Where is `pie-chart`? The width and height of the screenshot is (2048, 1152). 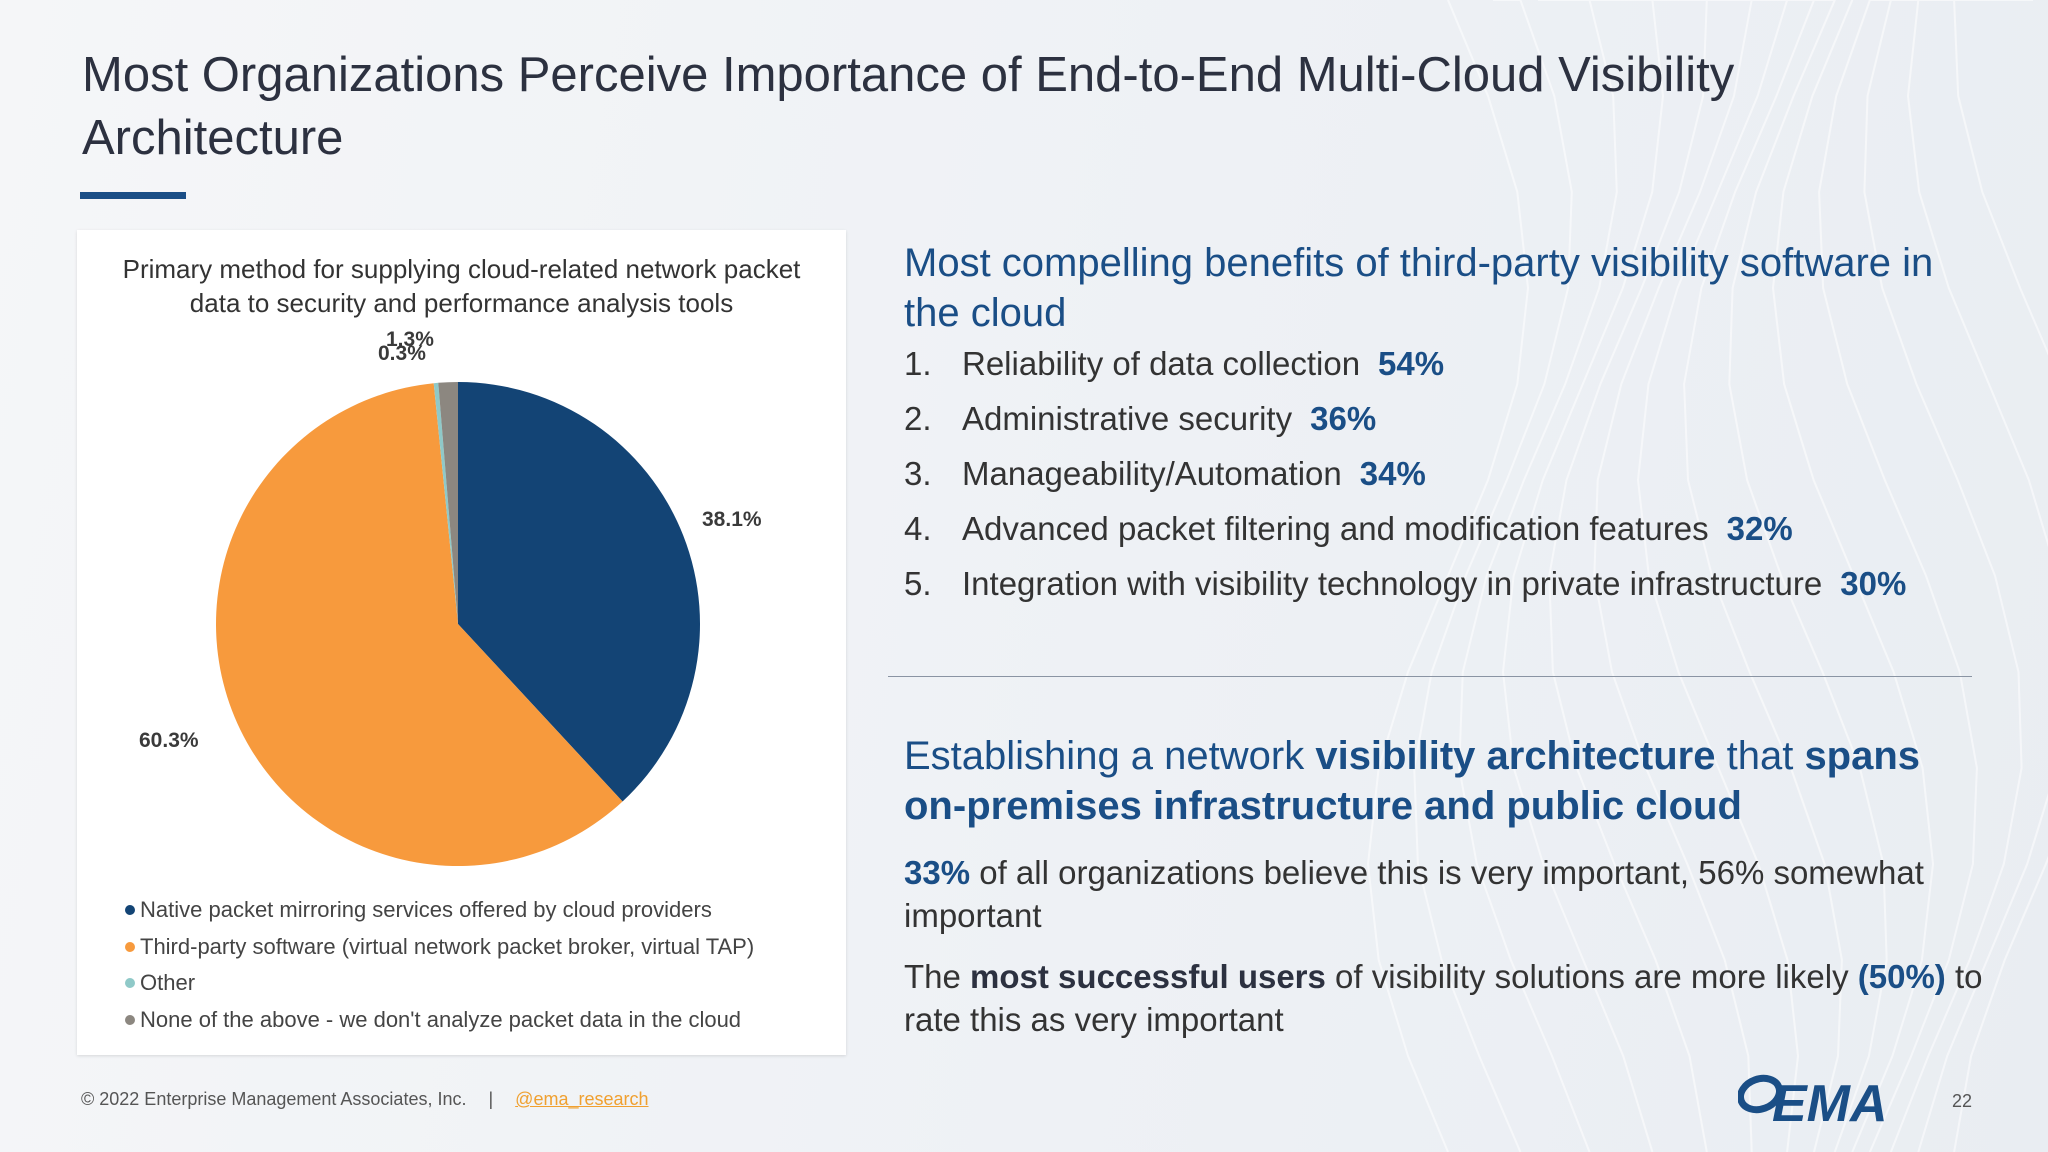 pie-chart is located at coordinates (458, 624).